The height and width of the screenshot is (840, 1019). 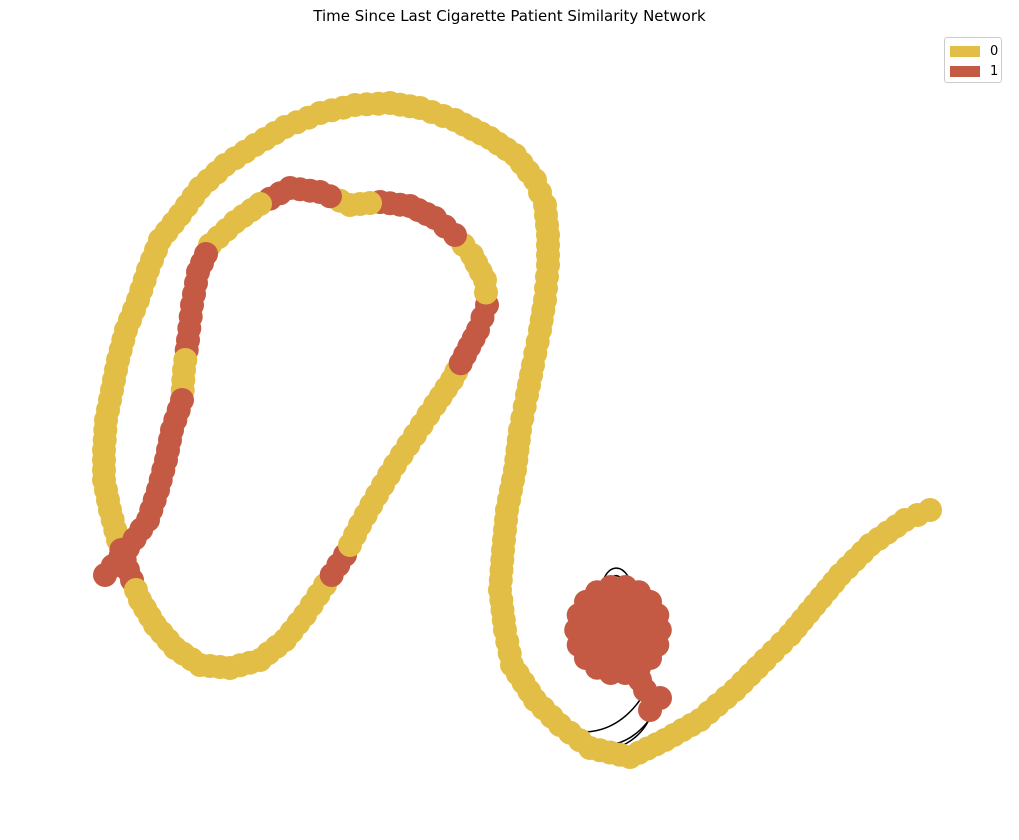 I want to click on legend-entry-0: 0, so click(x=974, y=51).